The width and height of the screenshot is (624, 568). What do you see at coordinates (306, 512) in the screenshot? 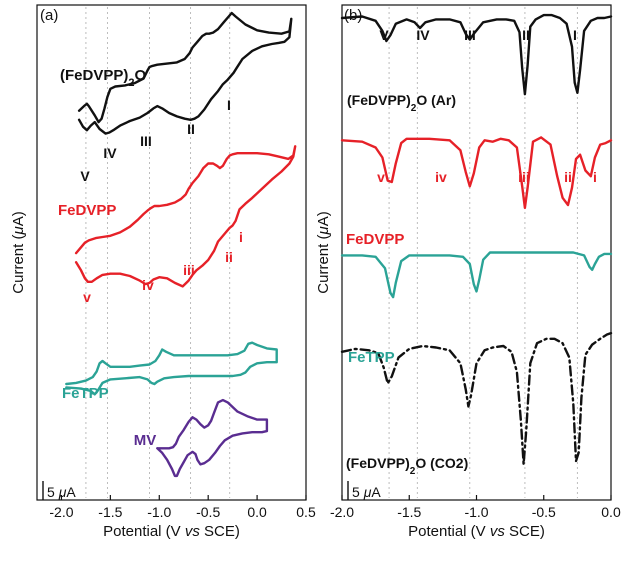
I see `x-tick-label: 0.5` at bounding box center [306, 512].